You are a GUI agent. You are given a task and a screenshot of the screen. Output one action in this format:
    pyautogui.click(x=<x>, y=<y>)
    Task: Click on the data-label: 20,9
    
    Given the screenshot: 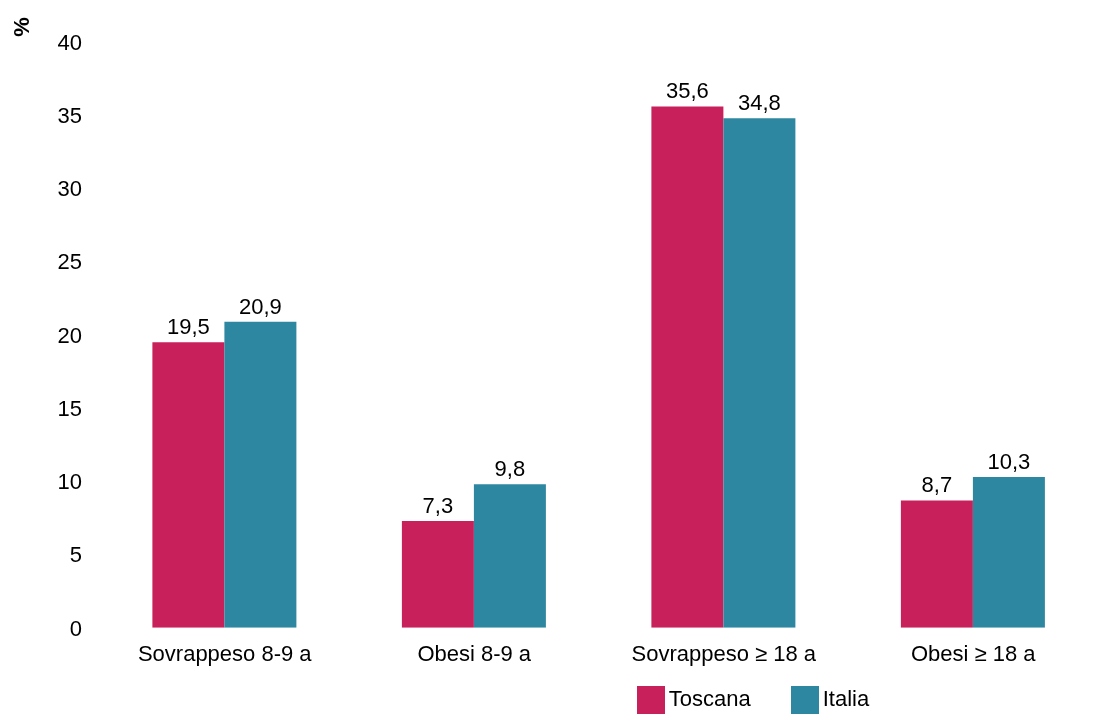 What is the action you would take?
    pyautogui.click(x=260, y=306)
    